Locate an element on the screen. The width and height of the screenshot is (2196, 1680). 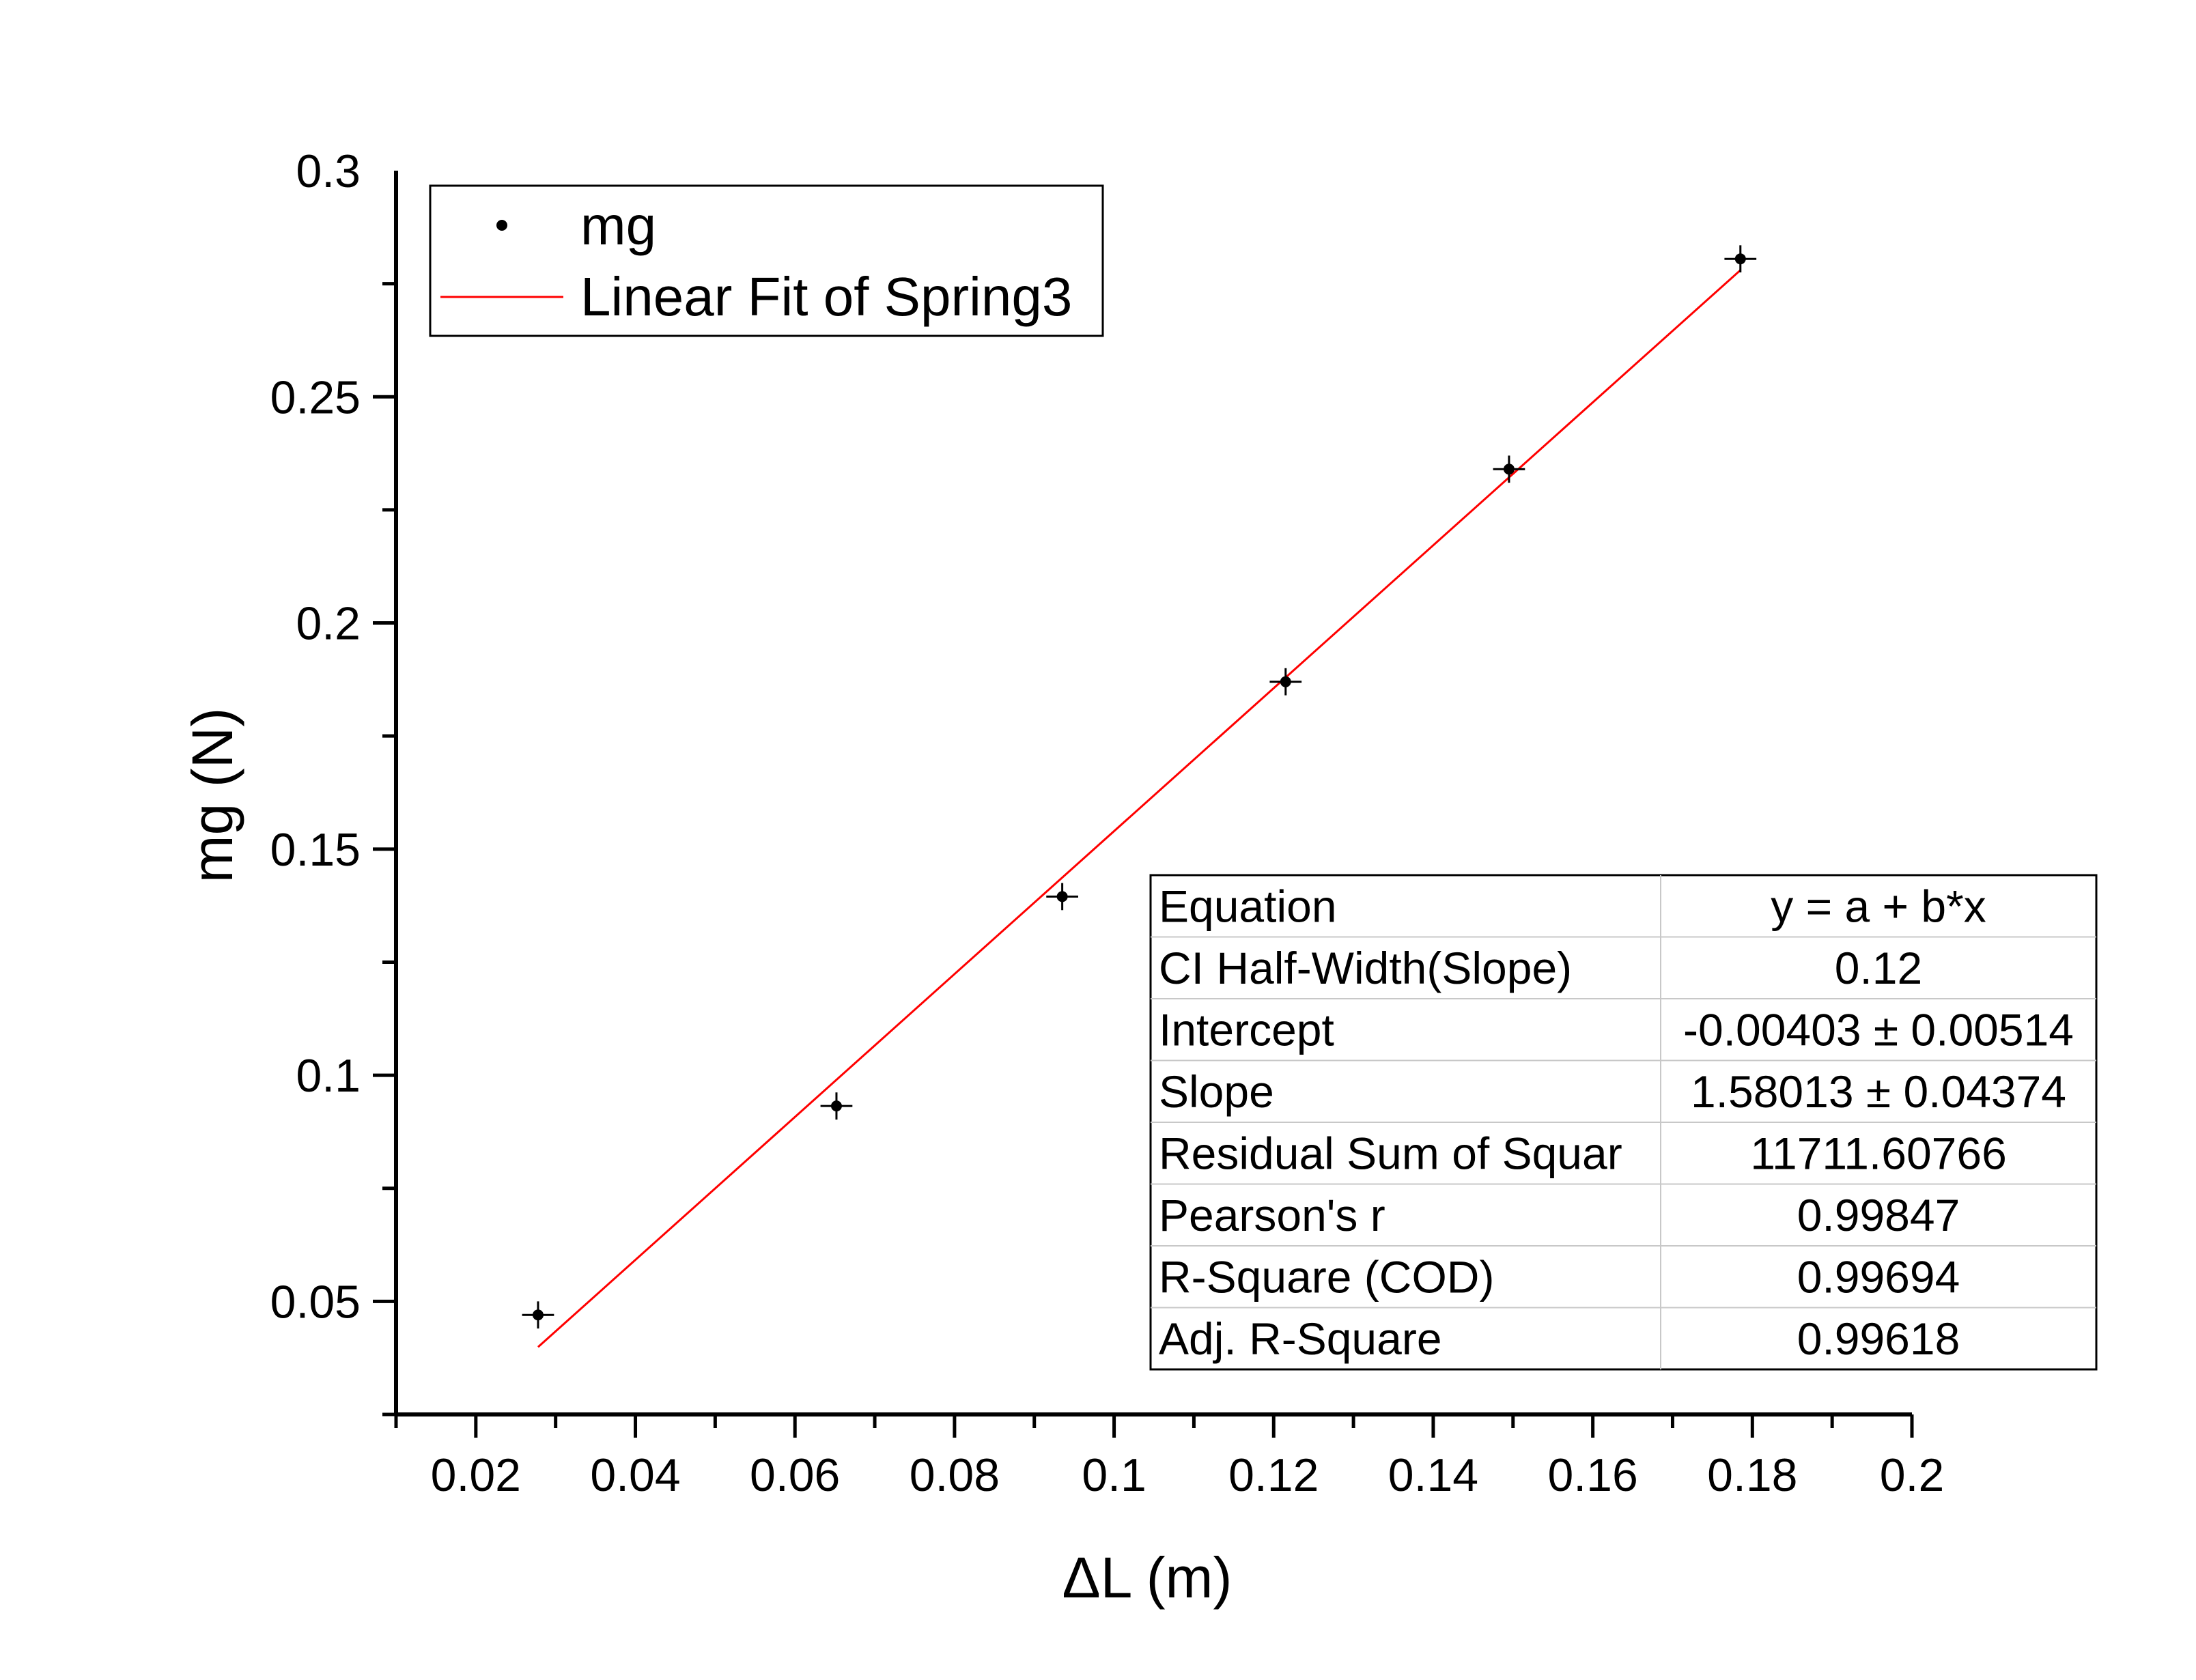
x-tick-label: 0.06 is located at coordinates (795, 1475).